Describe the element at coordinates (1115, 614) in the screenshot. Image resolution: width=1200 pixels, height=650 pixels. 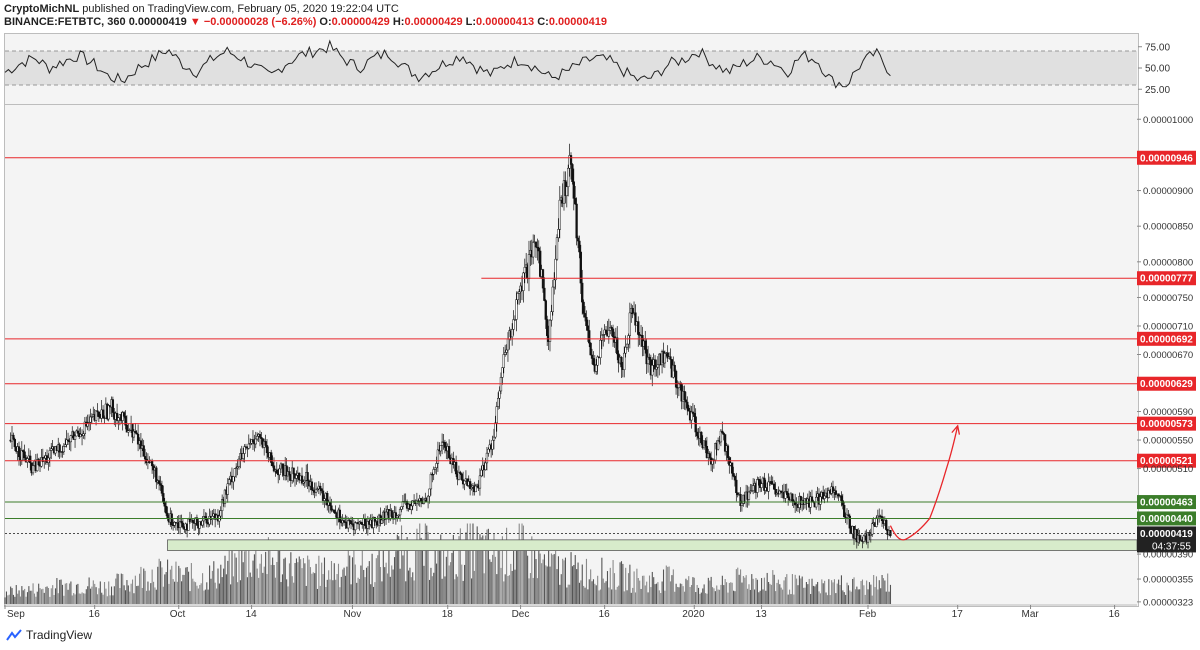
I see `time-tick-label: 16` at that location.